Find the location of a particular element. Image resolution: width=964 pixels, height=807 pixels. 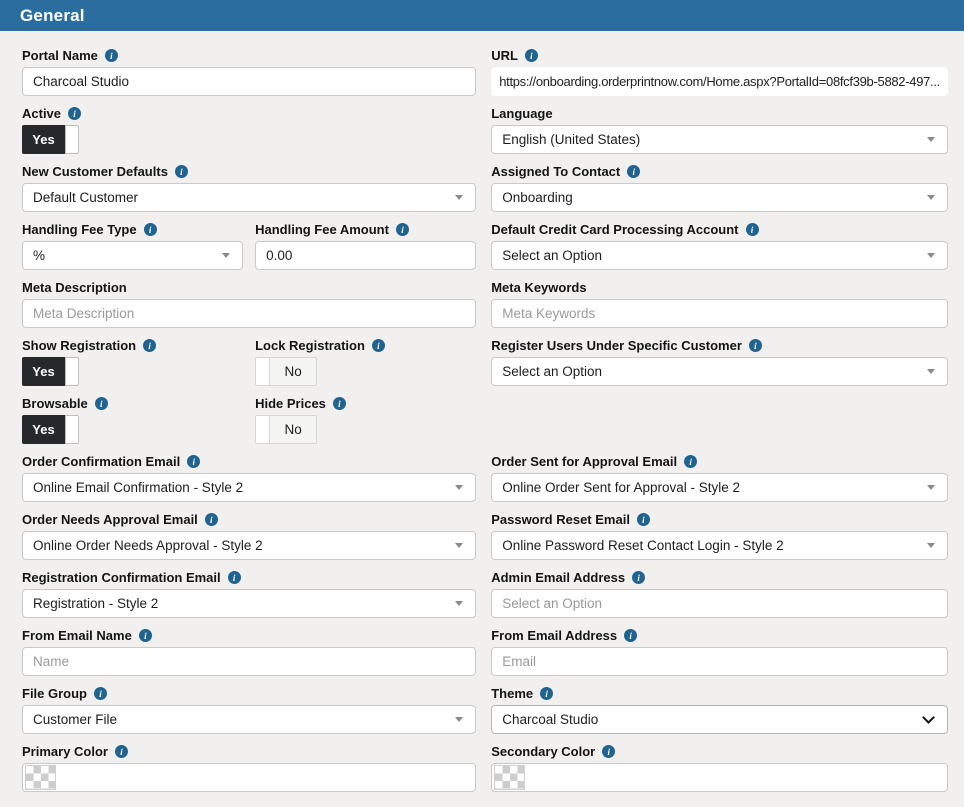

portal-name-label: Portal Name is located at coordinates (60, 55).